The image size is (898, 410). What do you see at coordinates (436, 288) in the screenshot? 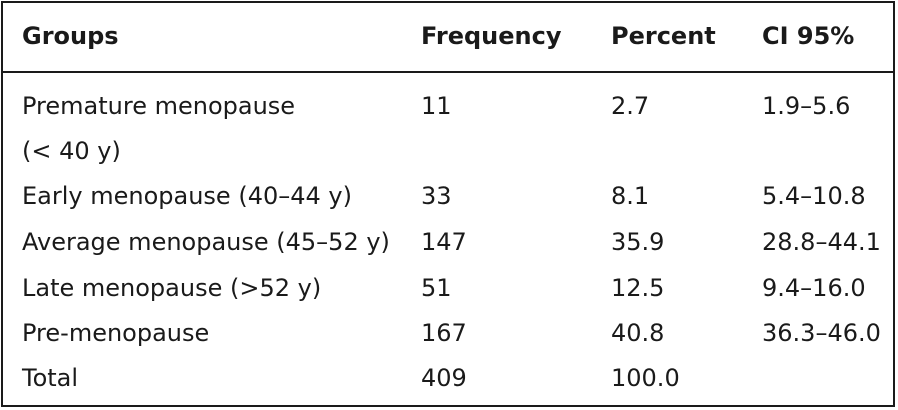
I see `frequency-cell: 51` at bounding box center [436, 288].